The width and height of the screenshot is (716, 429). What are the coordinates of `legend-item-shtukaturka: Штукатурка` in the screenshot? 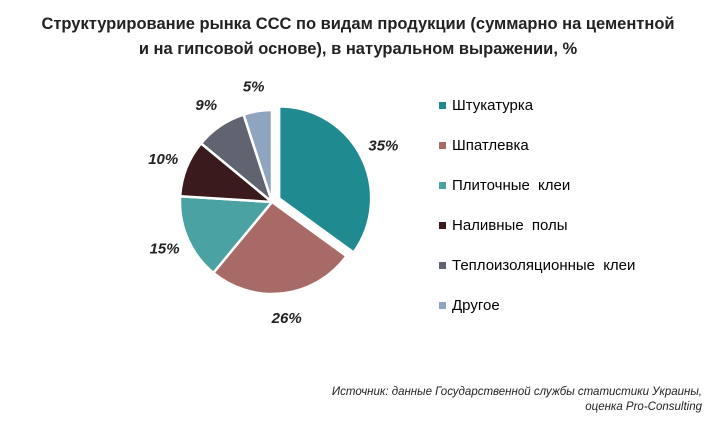 It's located at (537, 116).